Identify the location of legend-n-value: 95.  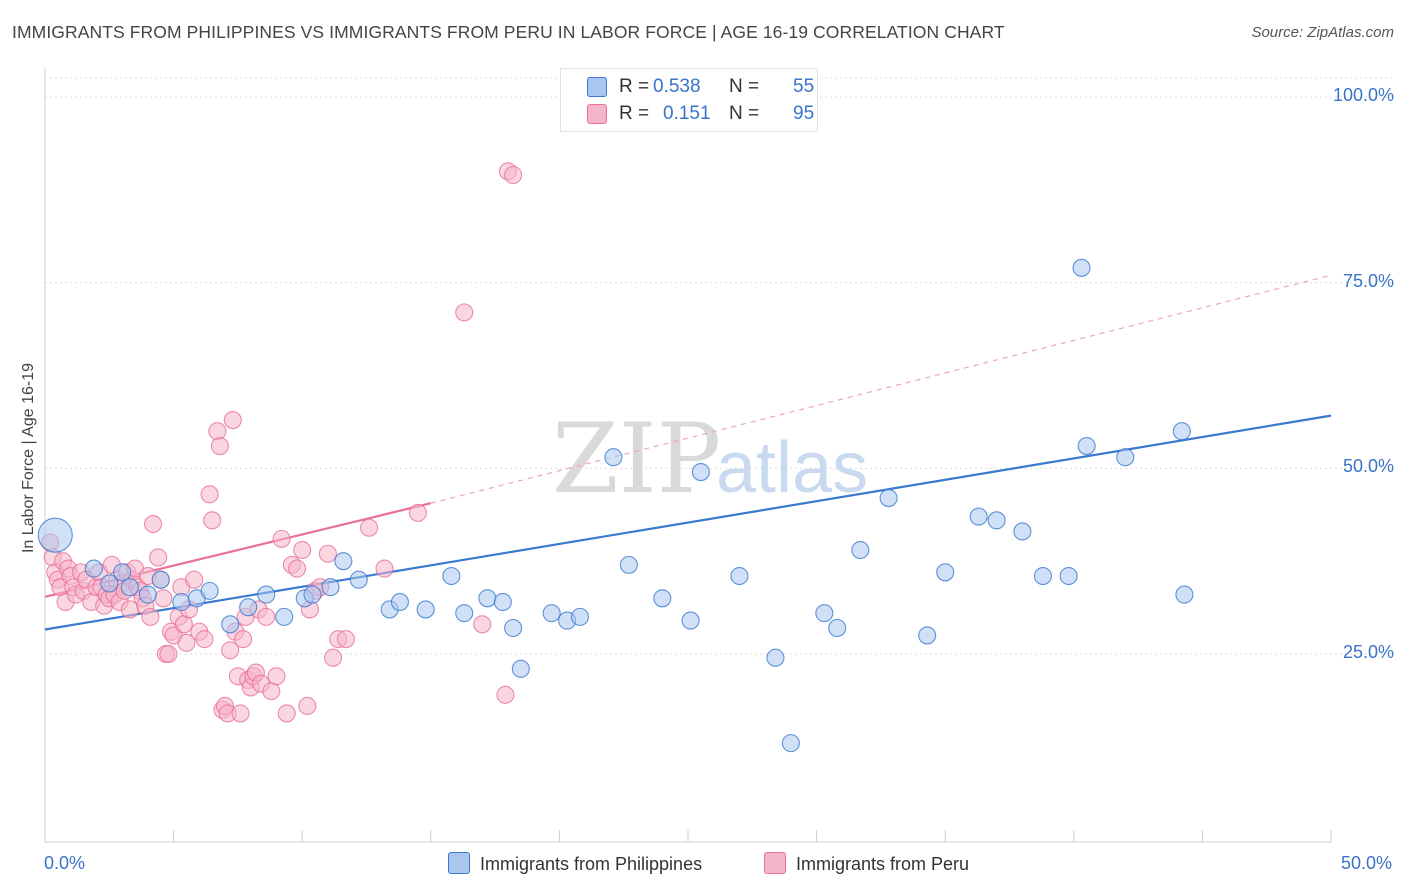
(804, 113).